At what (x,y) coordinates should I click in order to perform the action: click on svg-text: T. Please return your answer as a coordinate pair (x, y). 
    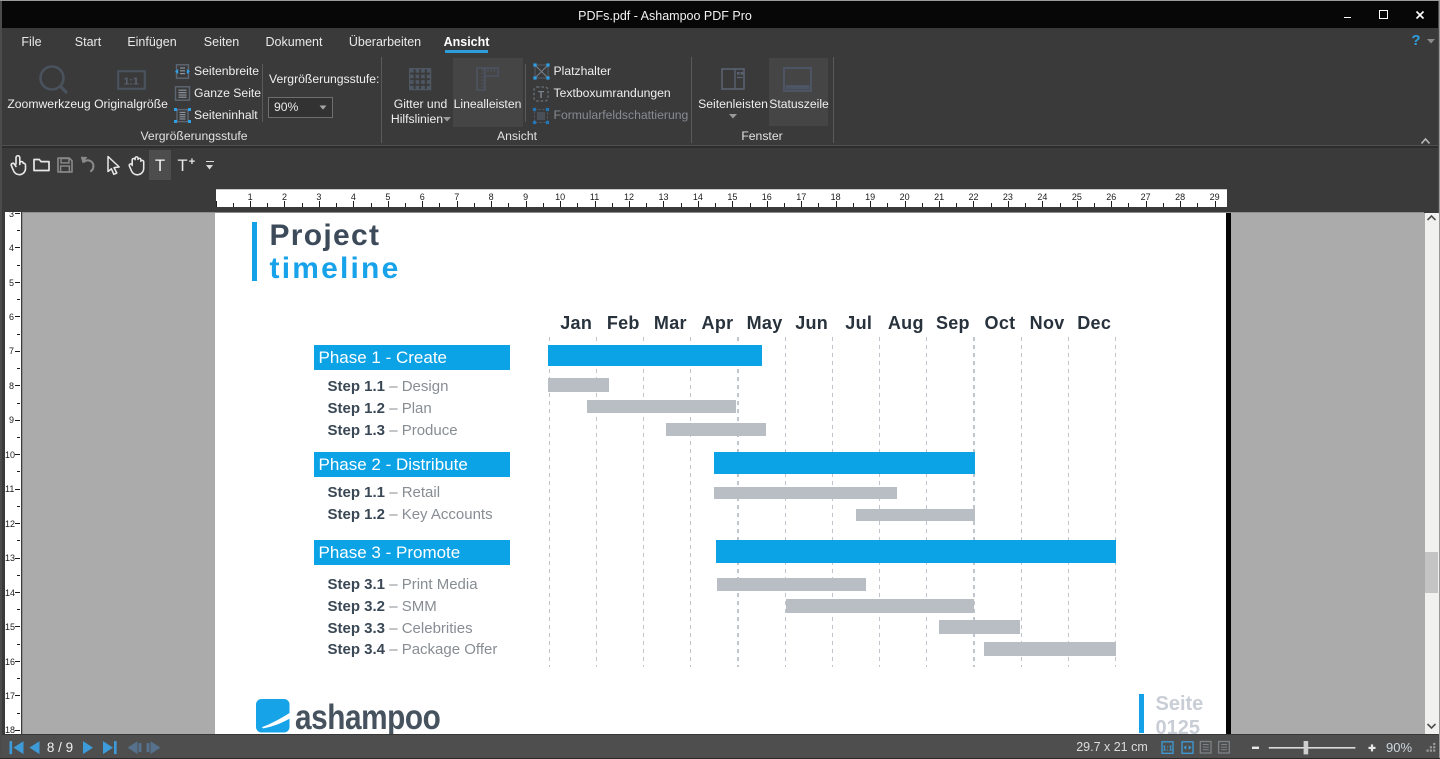
    Looking at the image, I should click on (541, 95).